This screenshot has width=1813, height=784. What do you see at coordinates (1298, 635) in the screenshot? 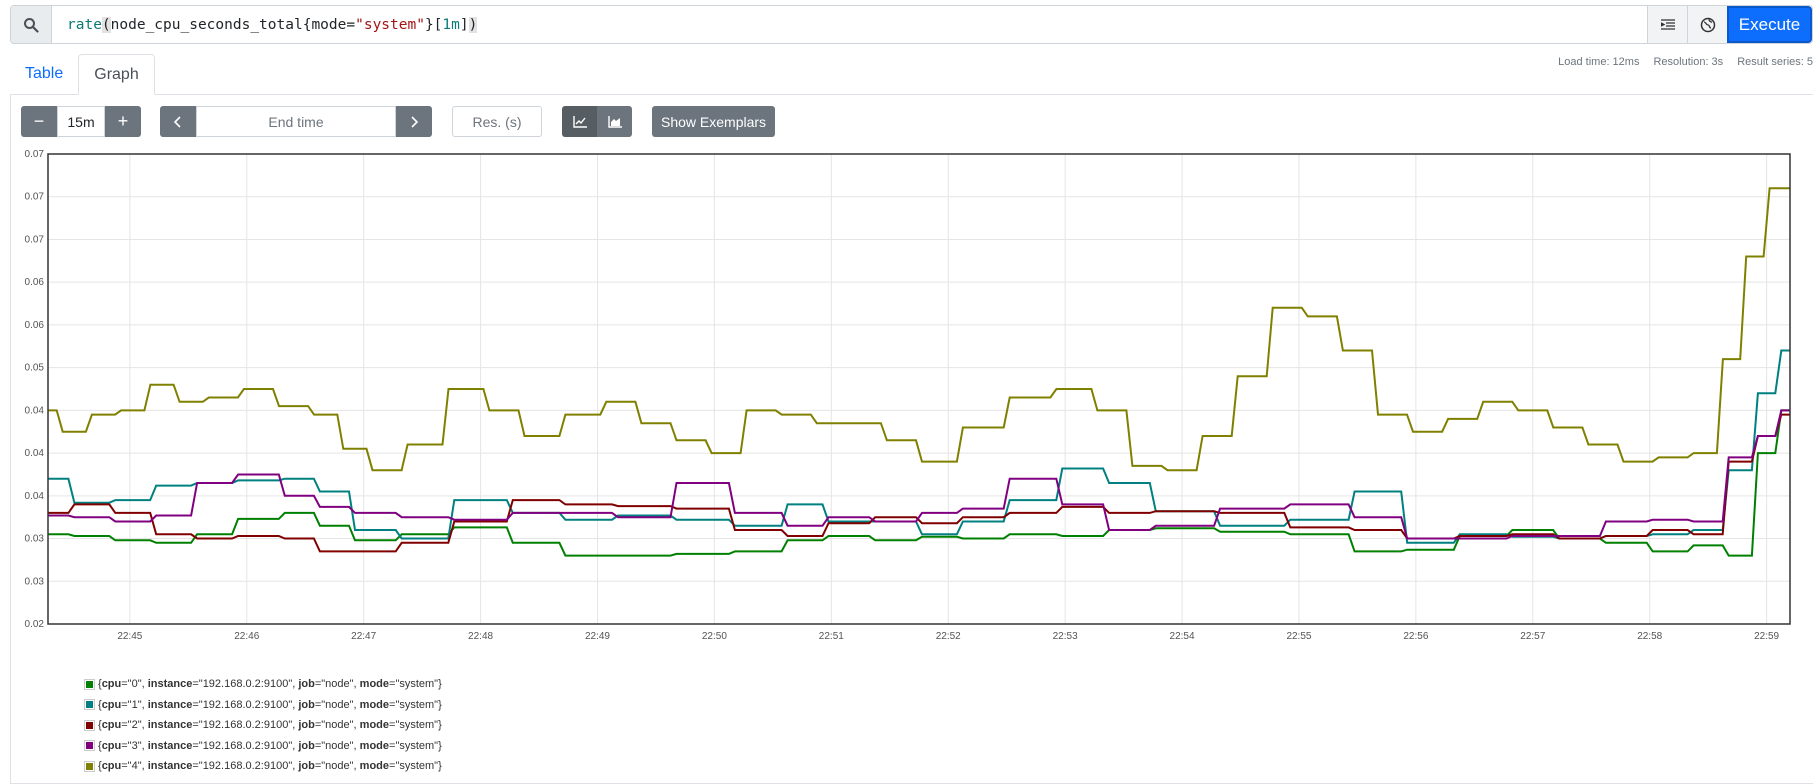
I see `x-tick-label: 22:55` at bounding box center [1298, 635].